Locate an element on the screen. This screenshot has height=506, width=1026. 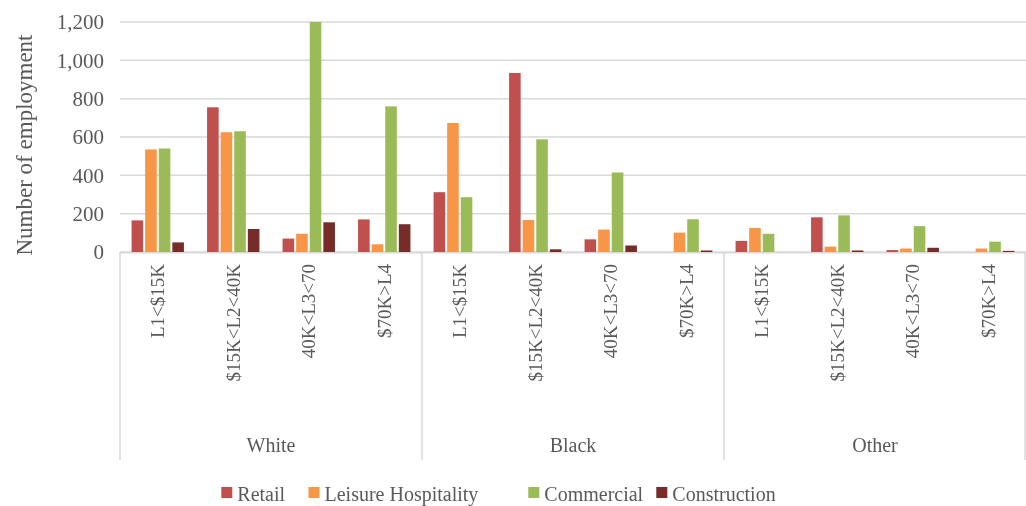
y-tick-label: 800 is located at coordinates (88, 99).